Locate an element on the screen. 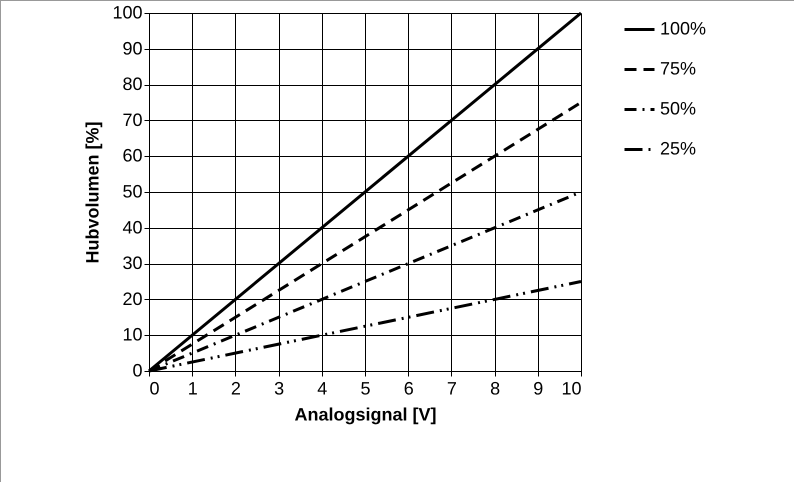 The width and height of the screenshot is (794, 482). y-tick-label: 100 is located at coordinates (127, 12).